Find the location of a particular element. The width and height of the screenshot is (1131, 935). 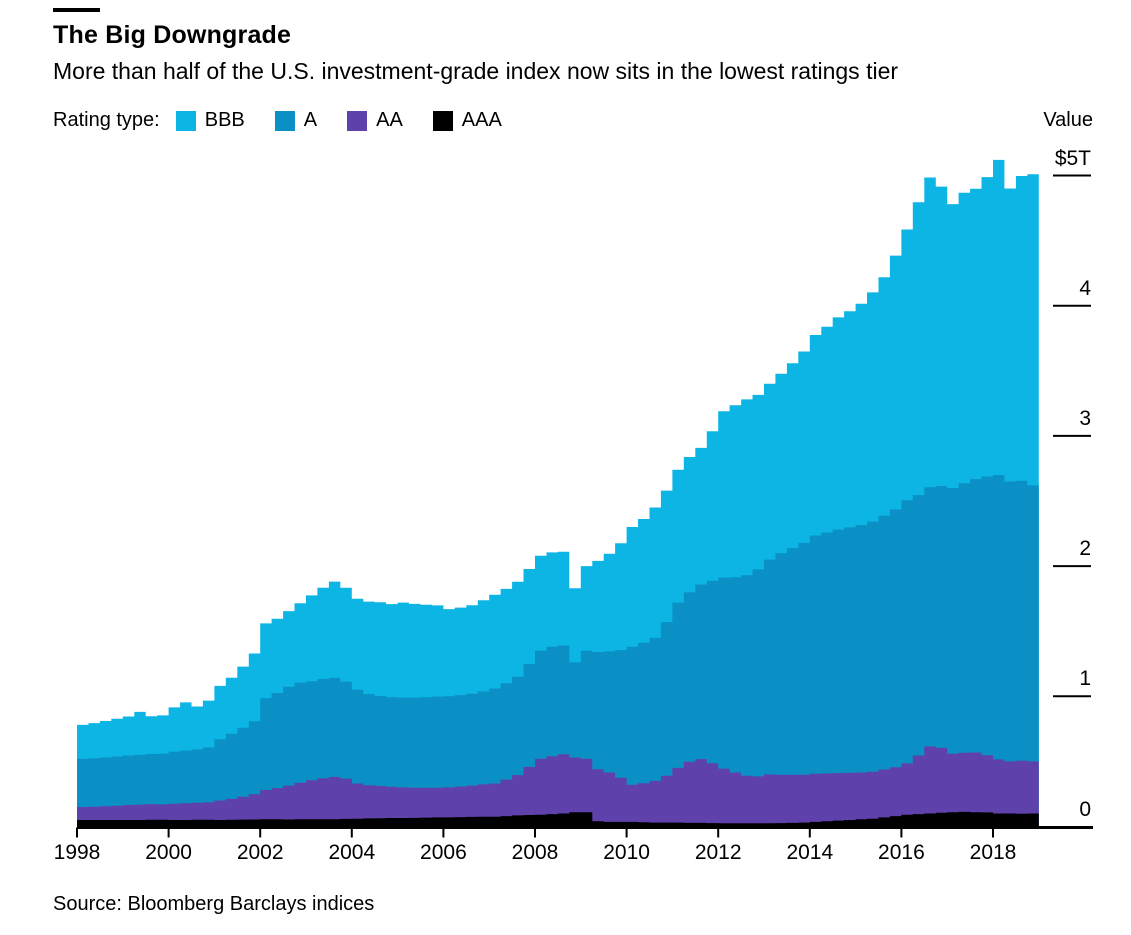

legend-item-label: AA is located at coordinates (389, 120).